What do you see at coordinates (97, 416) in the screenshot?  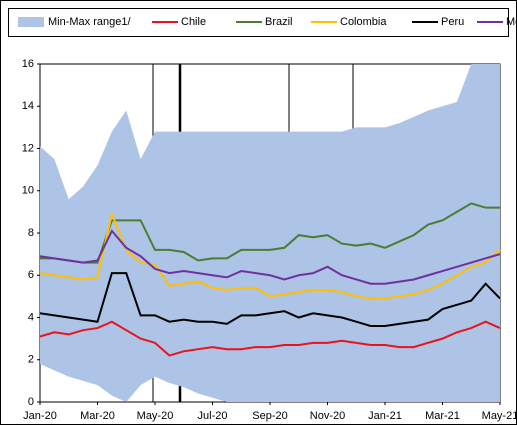 I see `x-tick-label: Mar-20` at bounding box center [97, 416].